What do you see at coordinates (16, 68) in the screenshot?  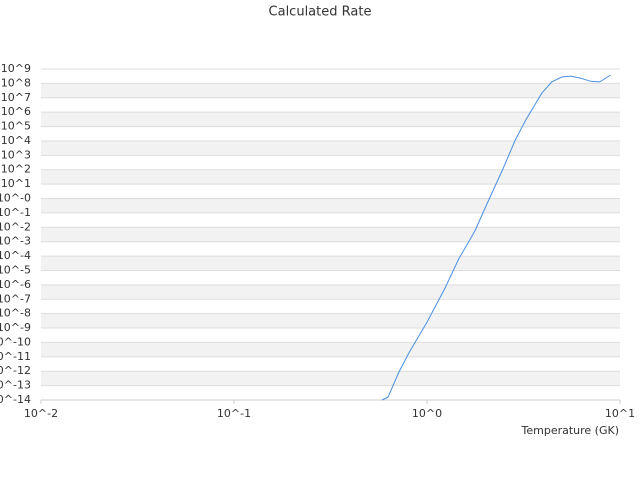 I see `y-tick-label: 10^9` at bounding box center [16, 68].